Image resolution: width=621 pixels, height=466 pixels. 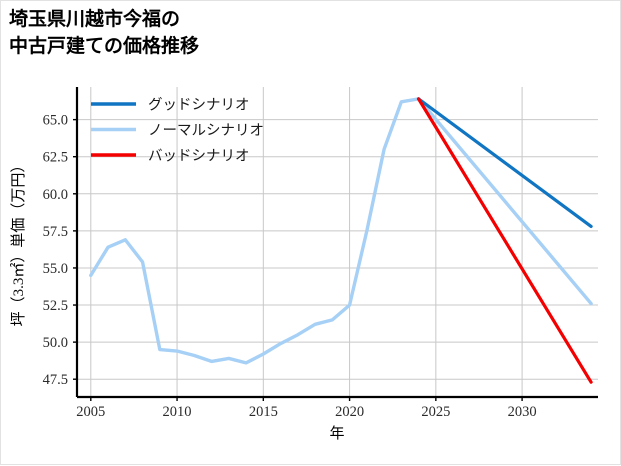 What do you see at coordinates (206, 131) in the screenshot?
I see `legend-label: ノーマルシナリオ` at bounding box center [206, 131].